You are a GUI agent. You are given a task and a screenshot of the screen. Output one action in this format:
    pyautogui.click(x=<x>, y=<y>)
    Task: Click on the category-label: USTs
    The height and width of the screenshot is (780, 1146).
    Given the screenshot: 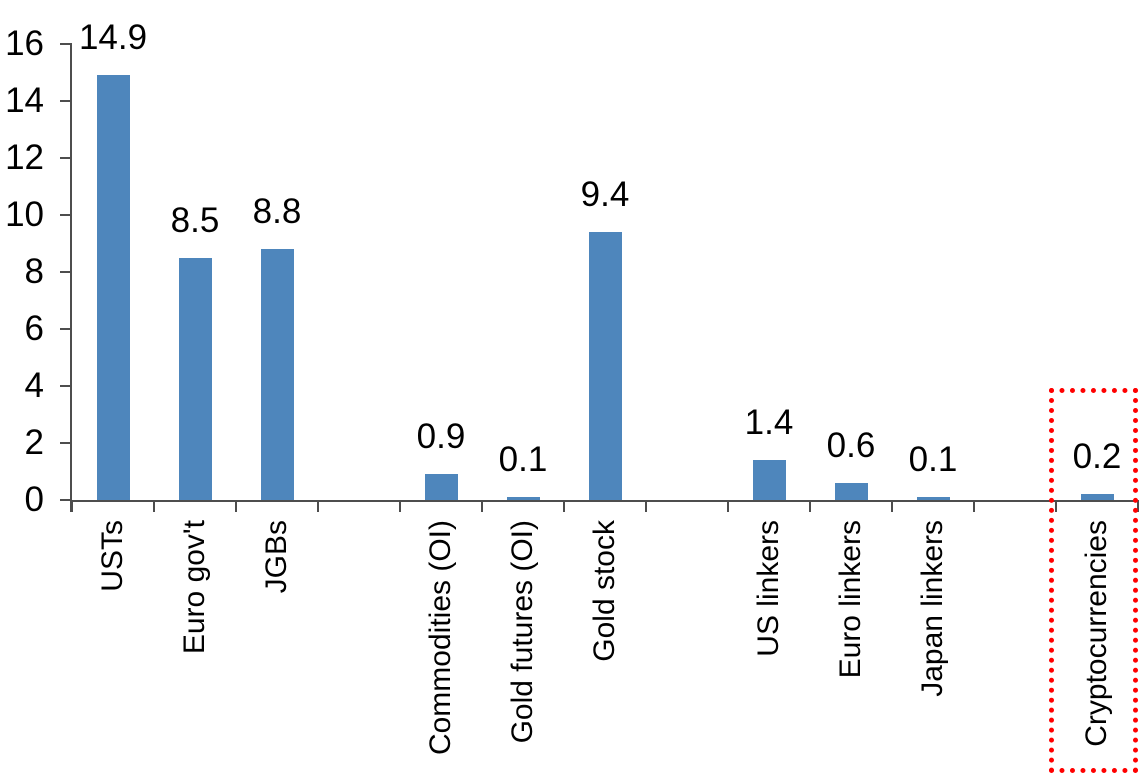 What is the action you would take?
    pyautogui.click(x=112, y=556)
    